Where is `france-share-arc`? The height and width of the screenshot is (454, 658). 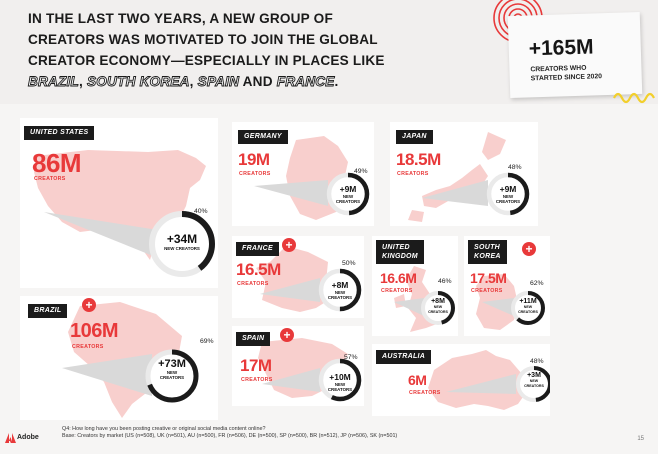 france-share-arc is located at coordinates (340, 290).